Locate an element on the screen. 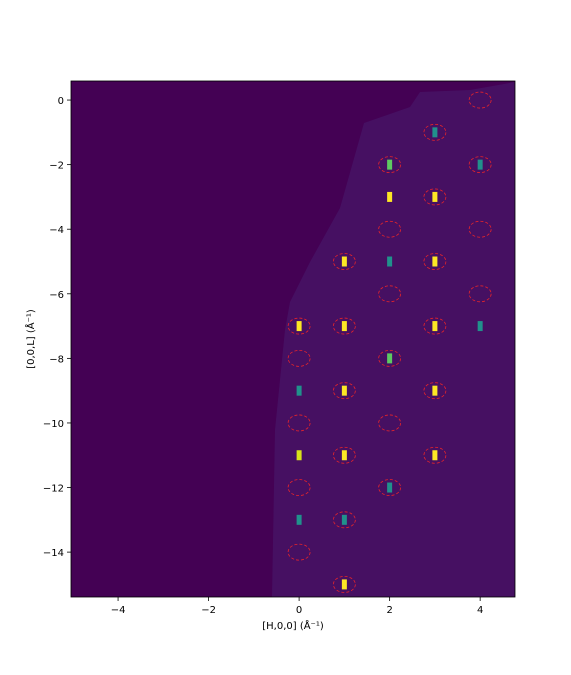  y-axis-label: [0,0,L] (Å⁻¹) is located at coordinates (30, 339).